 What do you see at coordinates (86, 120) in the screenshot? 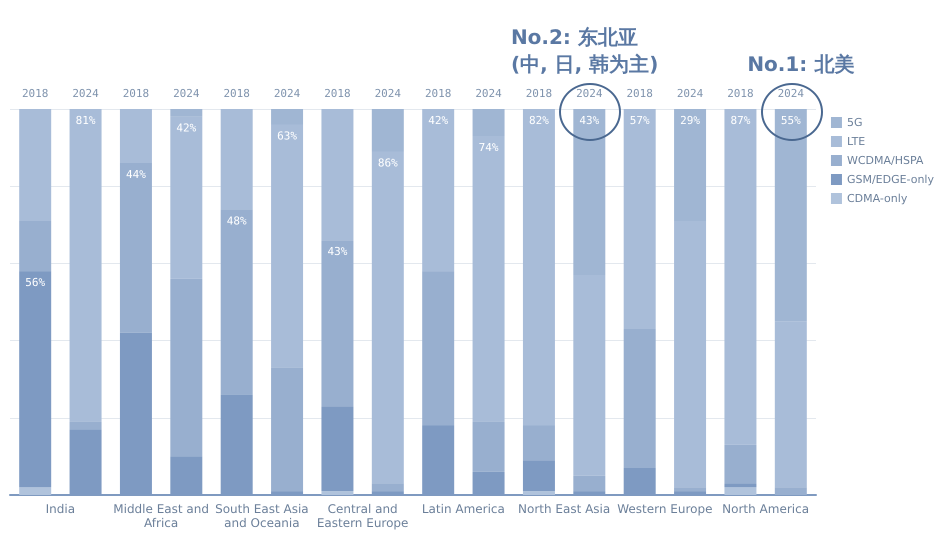
I see `data-label: 81%` at bounding box center [86, 120].